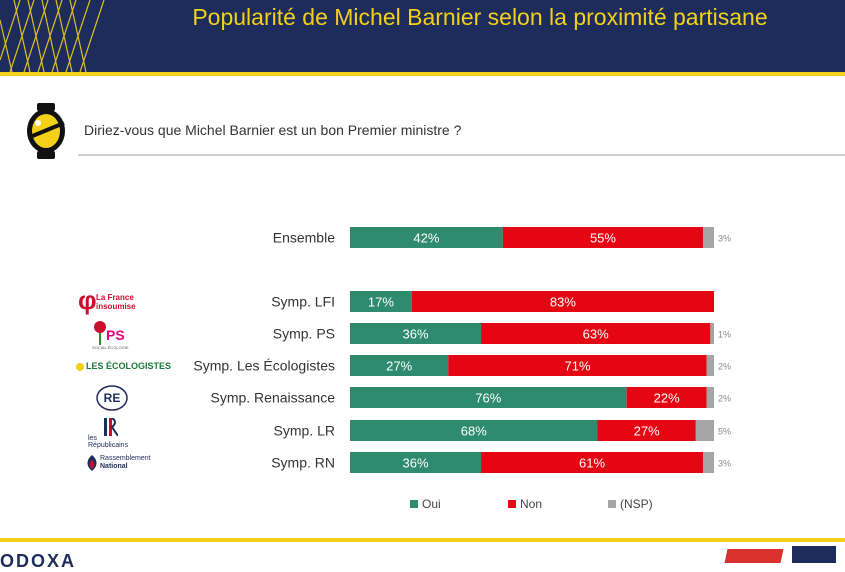 This screenshot has width=845, height=572. Describe the element at coordinates (46, 131) in the screenshot. I see `odoxa-logo-icon` at that location.